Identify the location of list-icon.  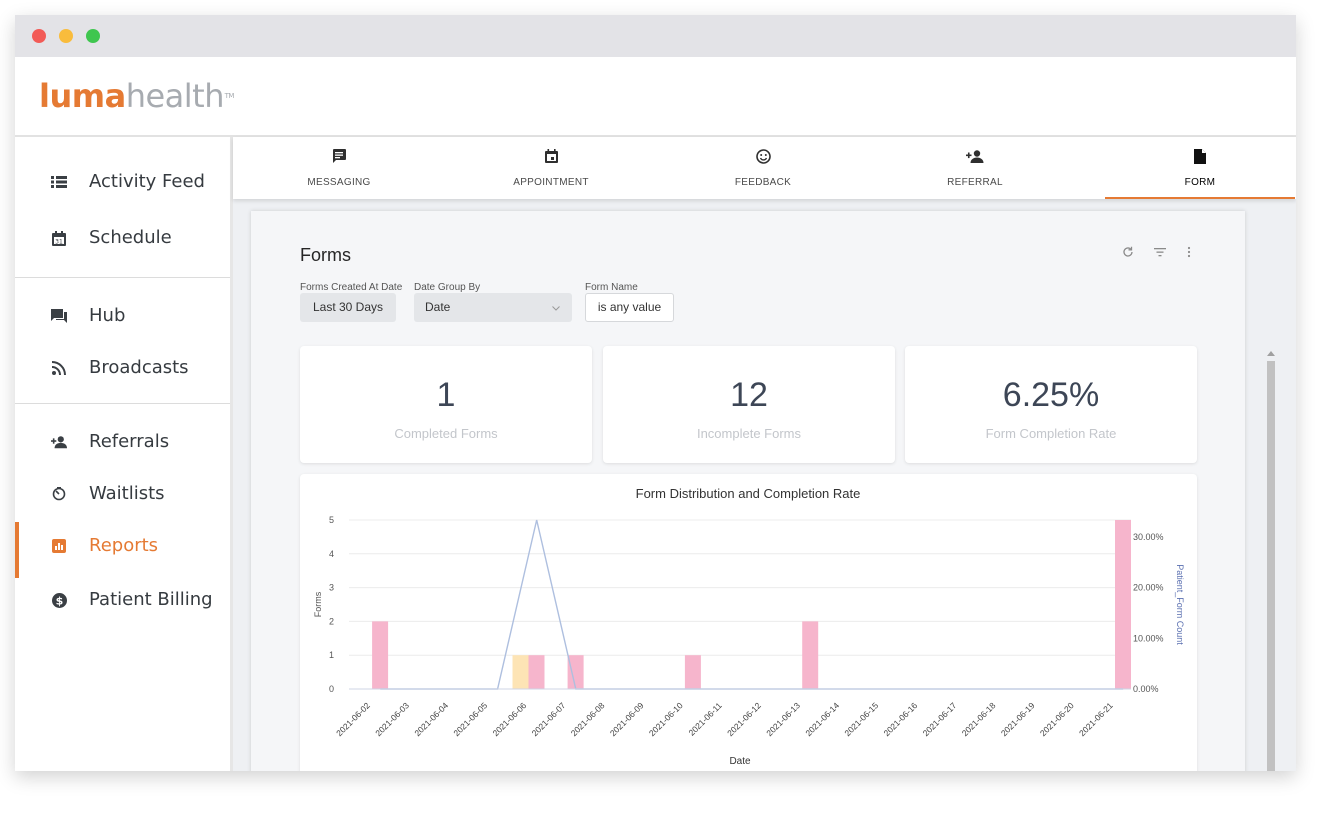
(59, 182).